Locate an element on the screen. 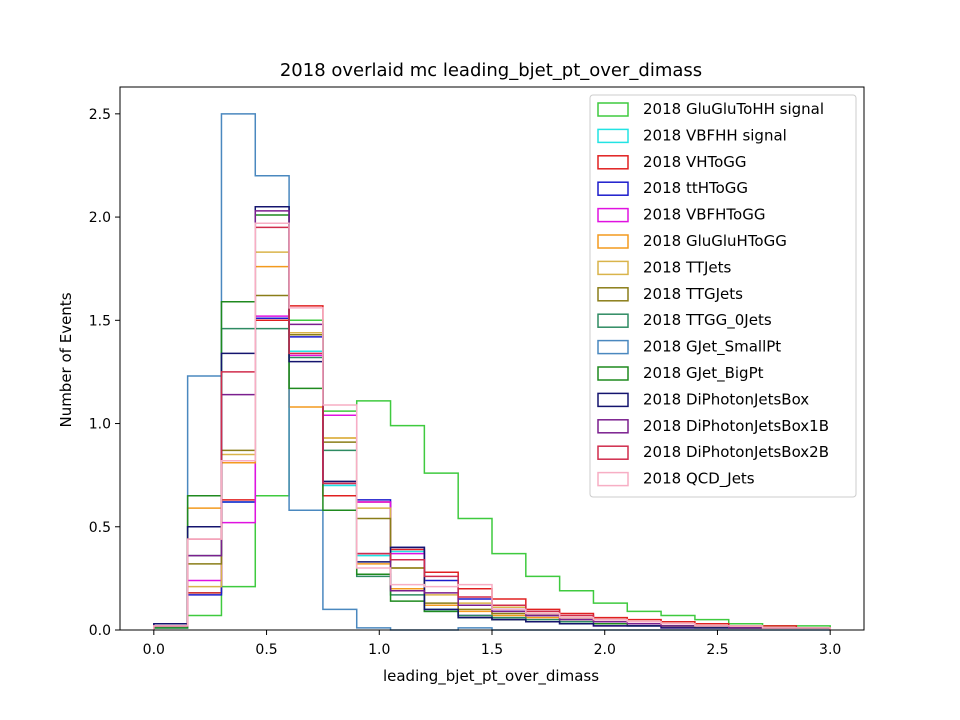  legend-item: 2018 VBFHToGG is located at coordinates (681, 215).